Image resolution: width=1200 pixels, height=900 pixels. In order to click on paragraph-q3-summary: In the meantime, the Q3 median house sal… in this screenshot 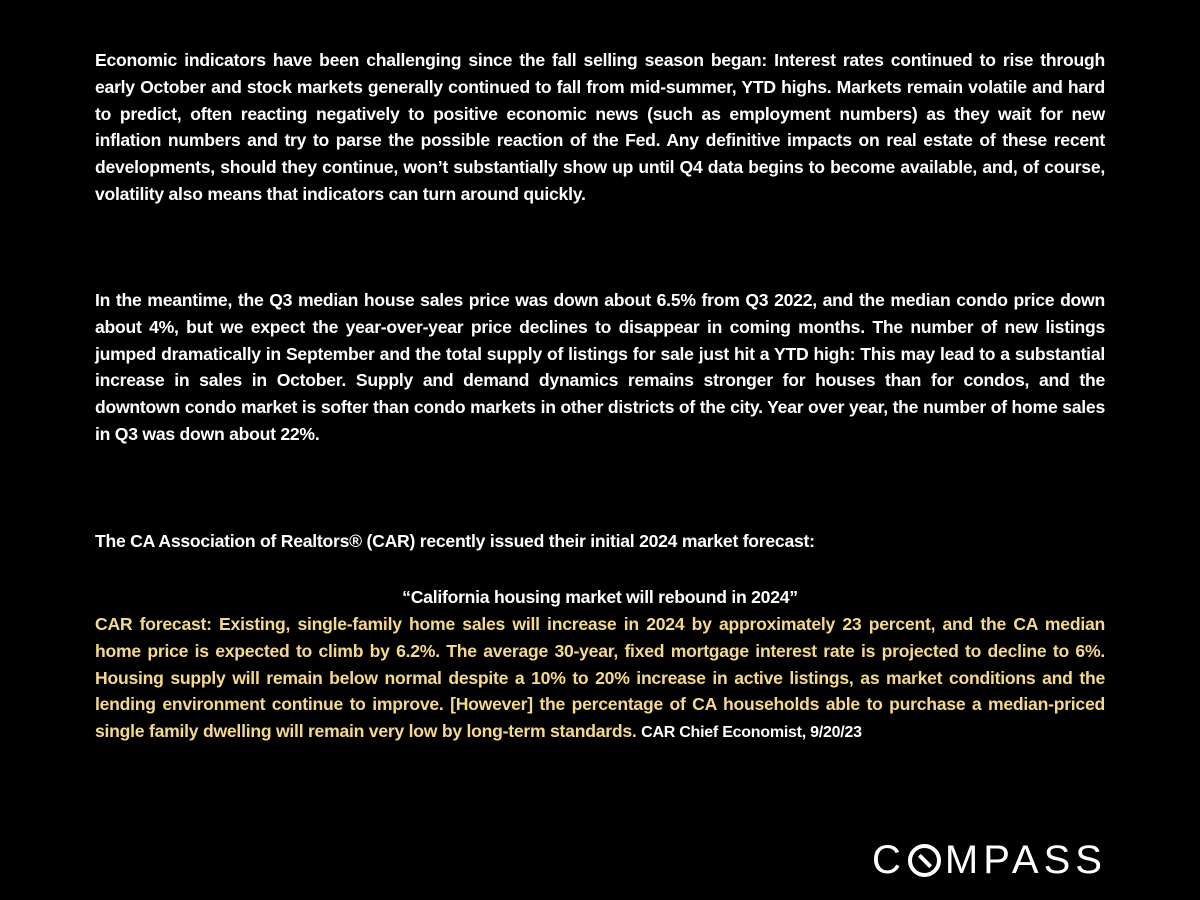, I will do `click(600, 367)`.